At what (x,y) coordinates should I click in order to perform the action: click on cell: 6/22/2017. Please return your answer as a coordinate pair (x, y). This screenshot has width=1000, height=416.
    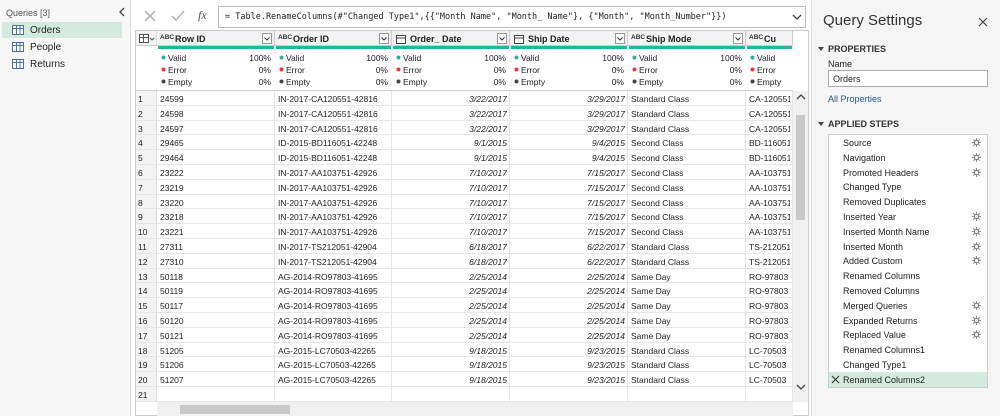
    Looking at the image, I should click on (606, 247).